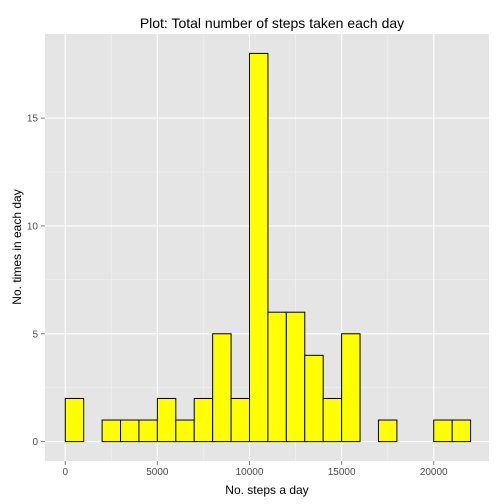 The width and height of the screenshot is (504, 504). What do you see at coordinates (342, 472) in the screenshot?
I see `x-tick-label: 15000` at bounding box center [342, 472].